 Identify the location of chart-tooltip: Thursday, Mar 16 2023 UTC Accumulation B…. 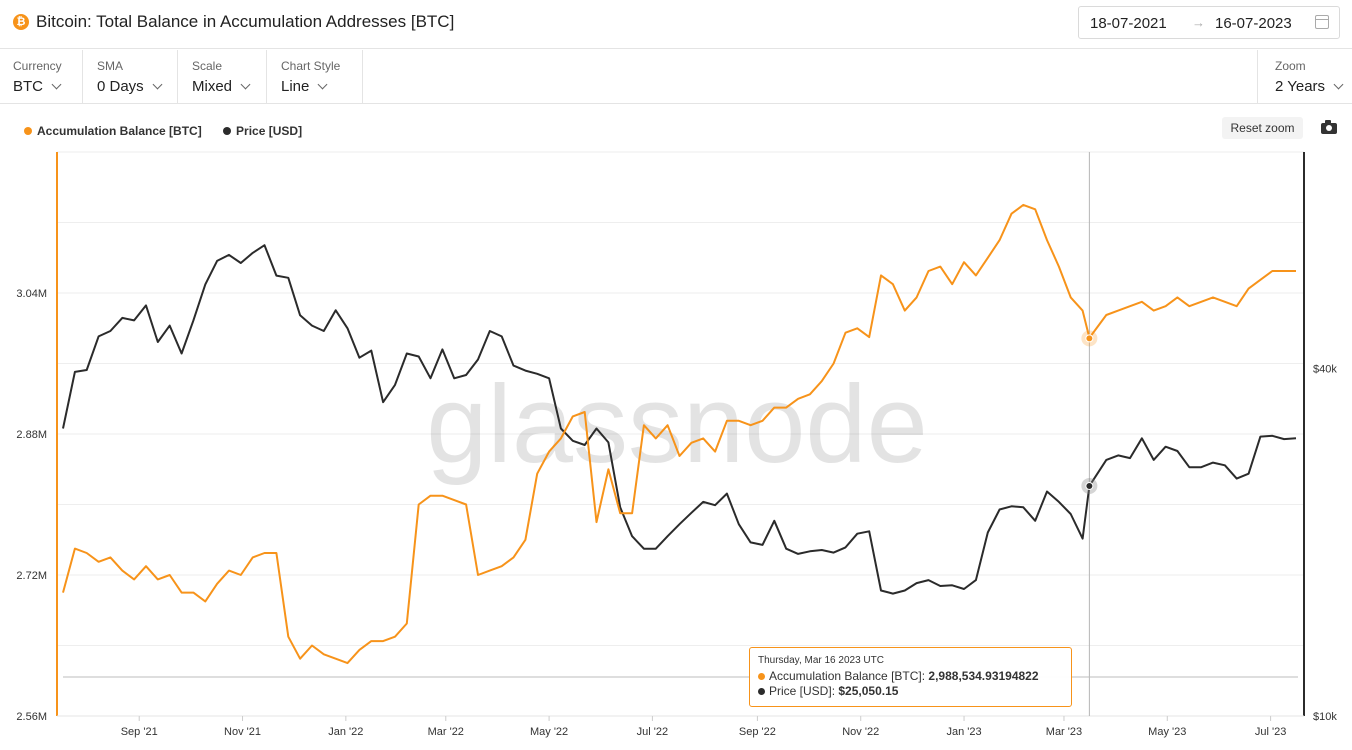
(910, 677).